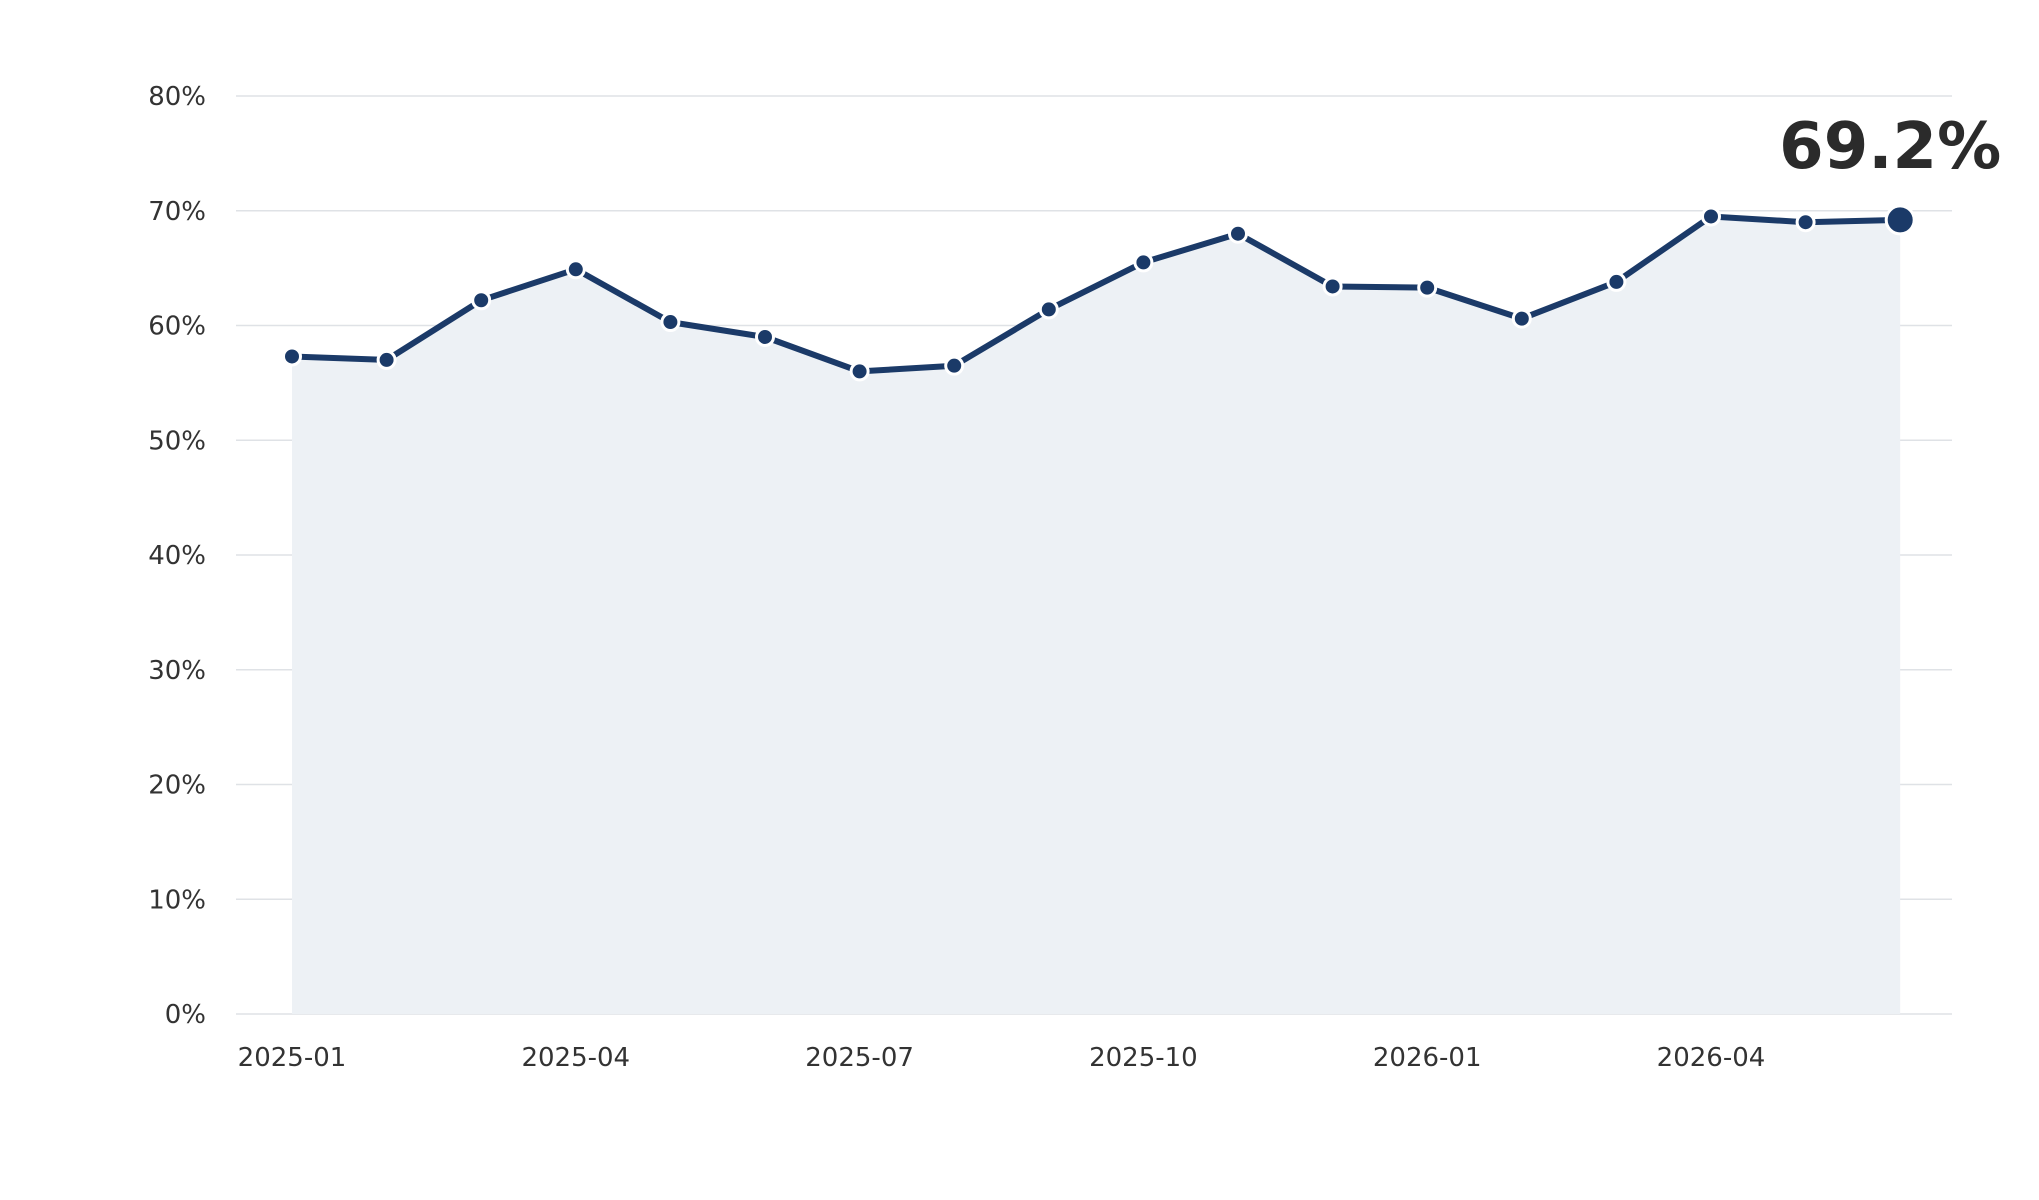  I want to click on y-tick-label: 20%, so click(177, 786).